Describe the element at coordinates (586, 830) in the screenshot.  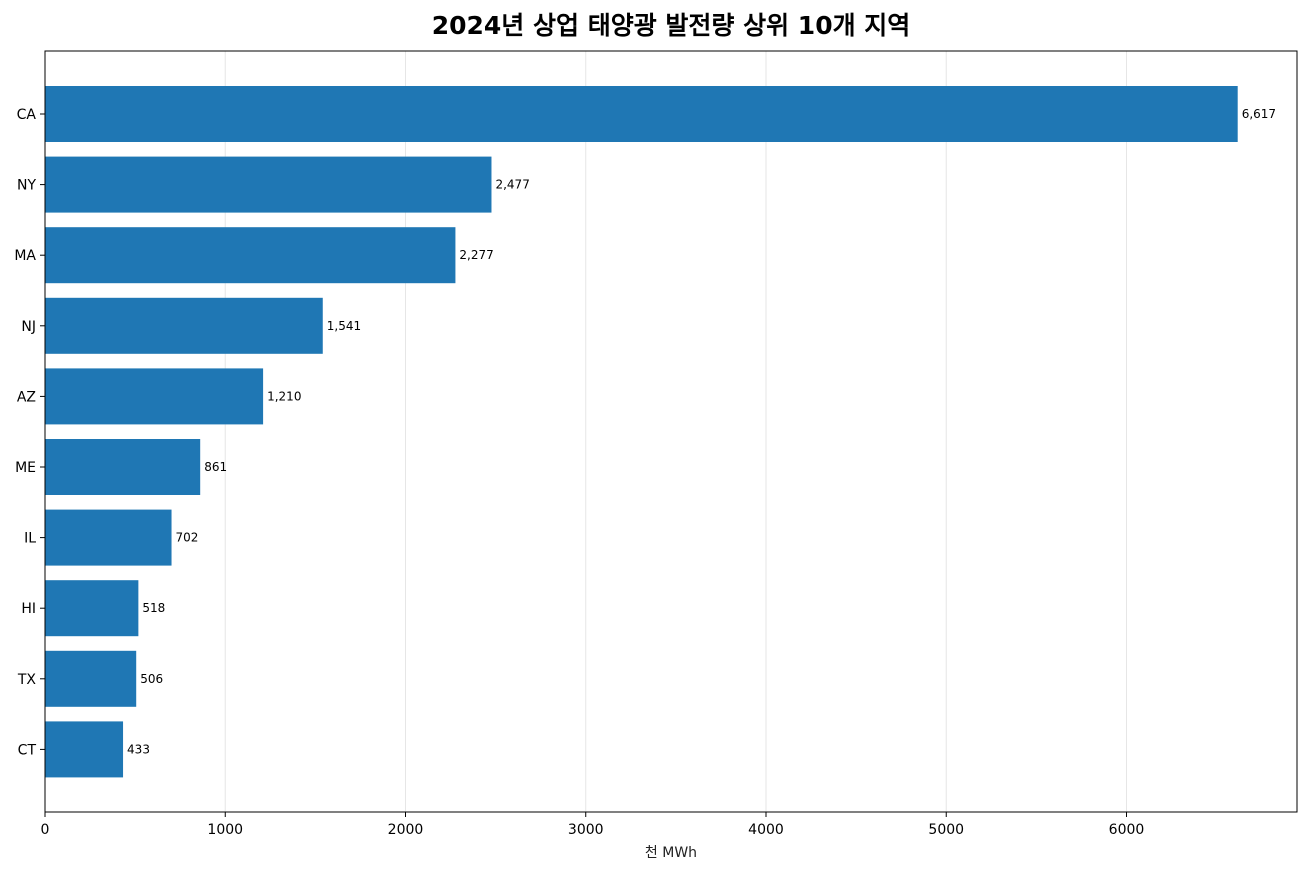
I see `x-tick-label: 3000` at that location.